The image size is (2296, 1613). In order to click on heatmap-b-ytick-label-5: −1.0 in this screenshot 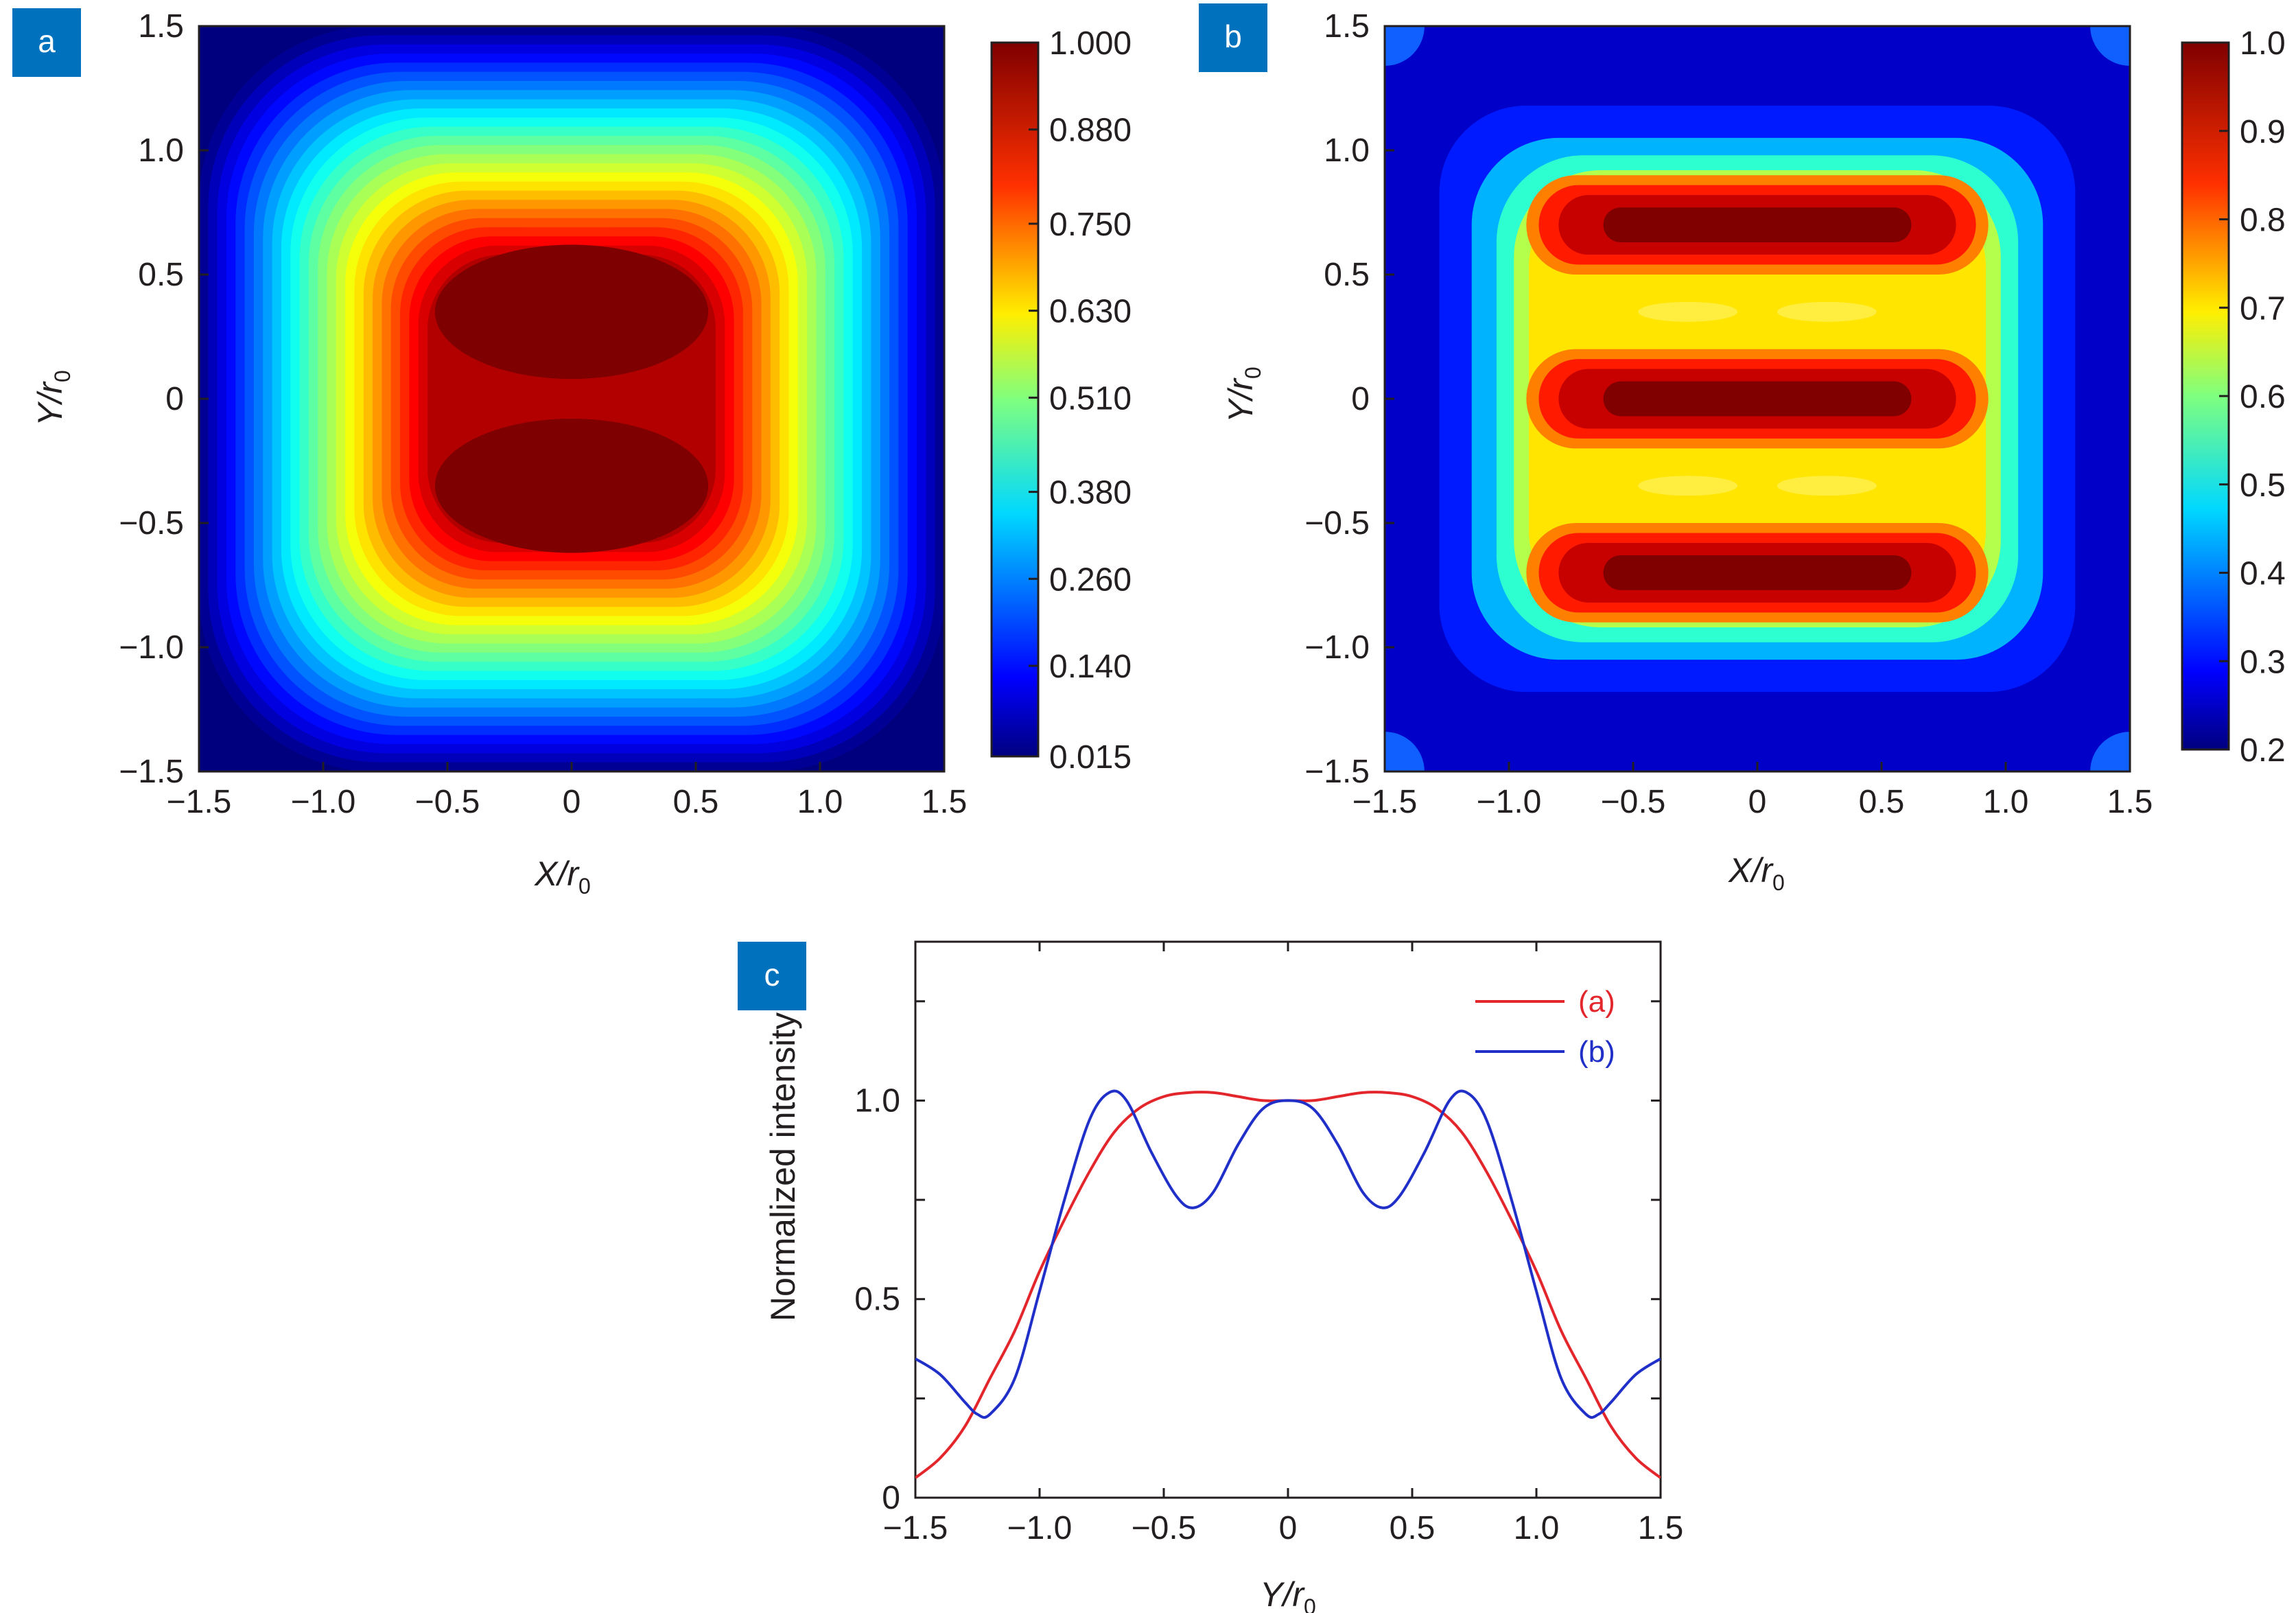, I will do `click(1337, 647)`.